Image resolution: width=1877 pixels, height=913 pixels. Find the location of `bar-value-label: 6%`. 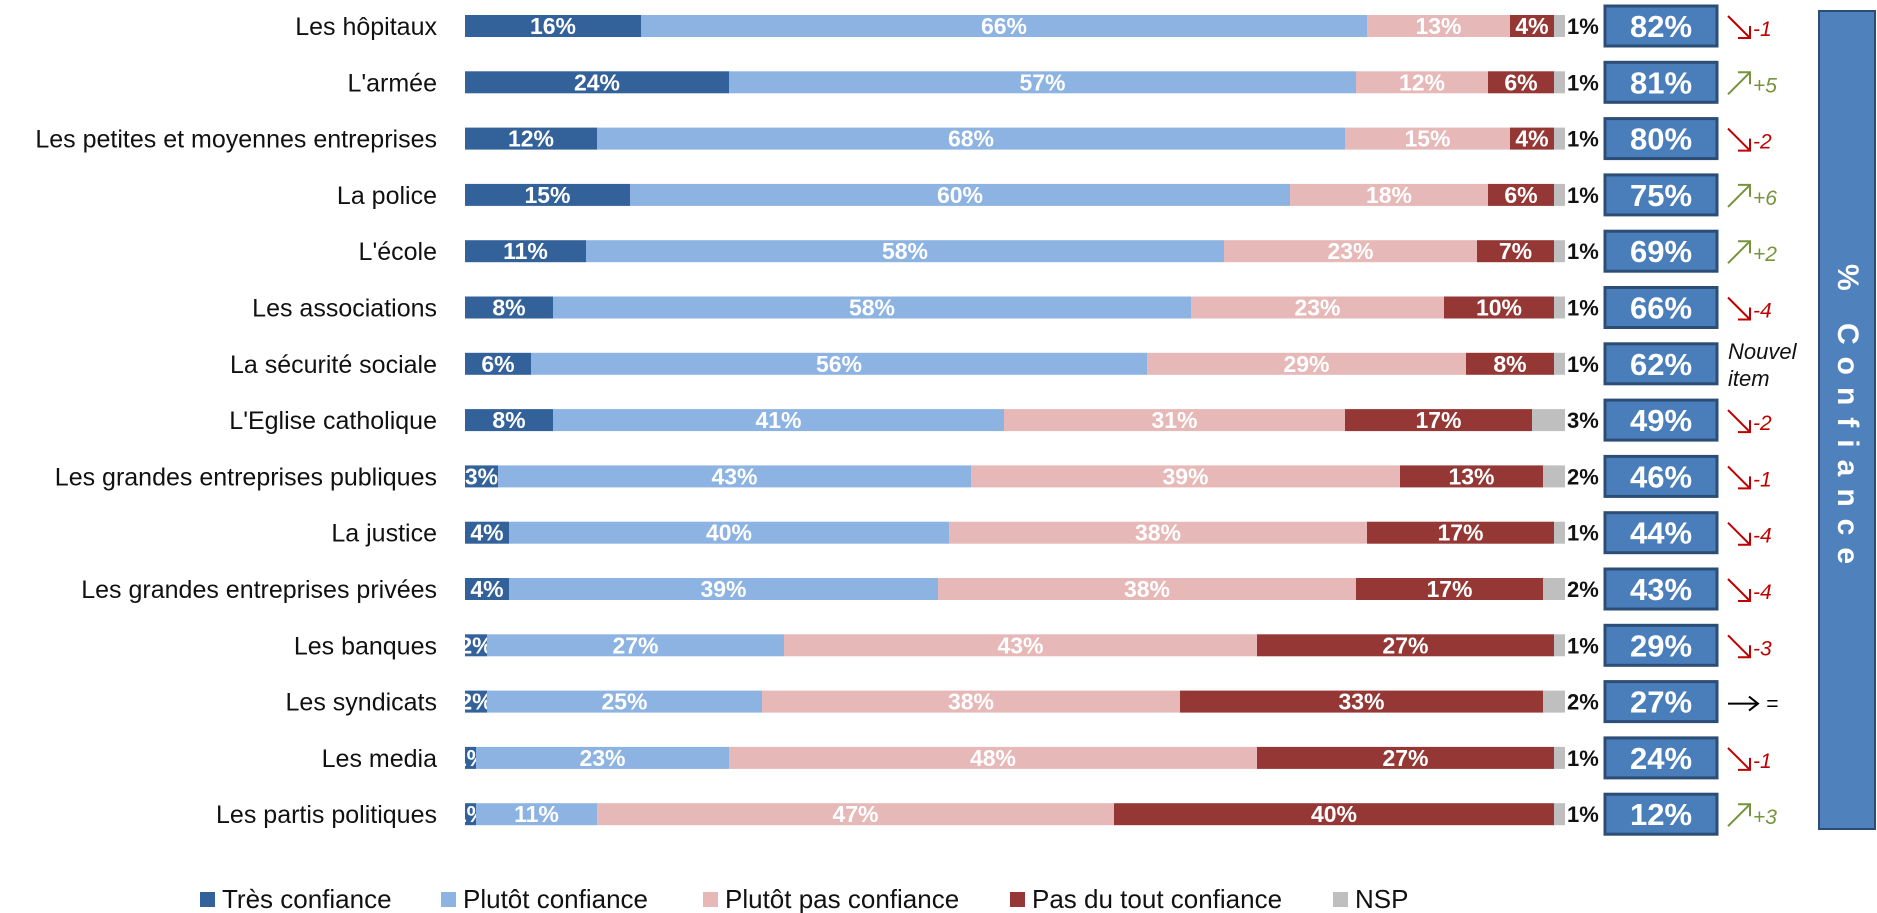

bar-value-label: 6% is located at coordinates (1520, 82).